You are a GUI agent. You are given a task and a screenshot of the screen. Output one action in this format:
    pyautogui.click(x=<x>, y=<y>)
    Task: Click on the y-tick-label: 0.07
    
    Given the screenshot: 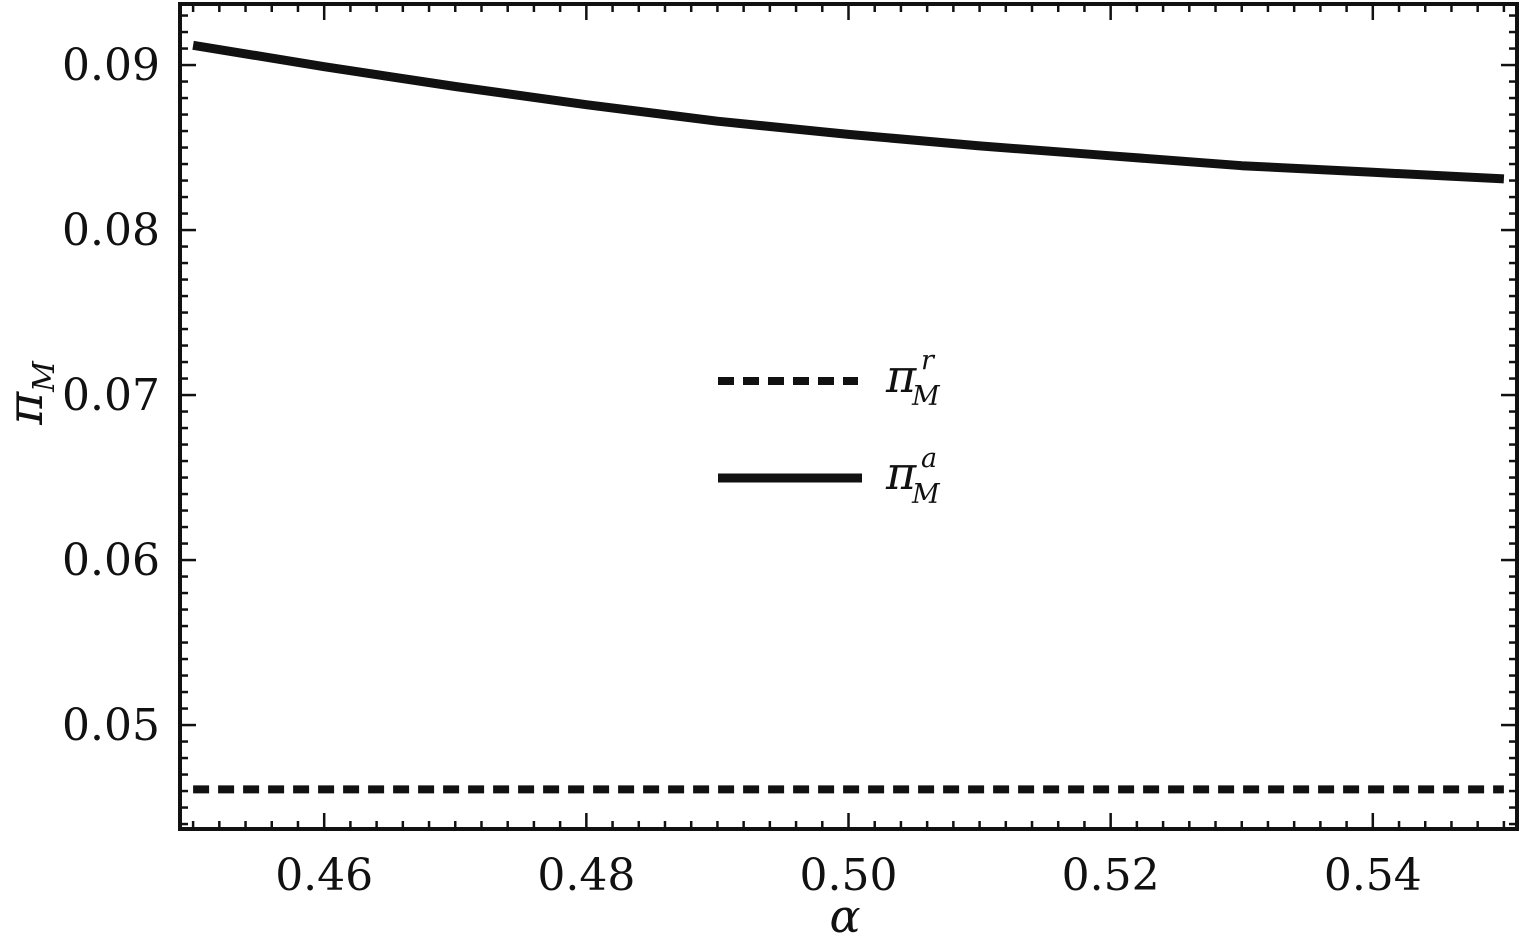 What is the action you would take?
    pyautogui.click(x=111, y=395)
    